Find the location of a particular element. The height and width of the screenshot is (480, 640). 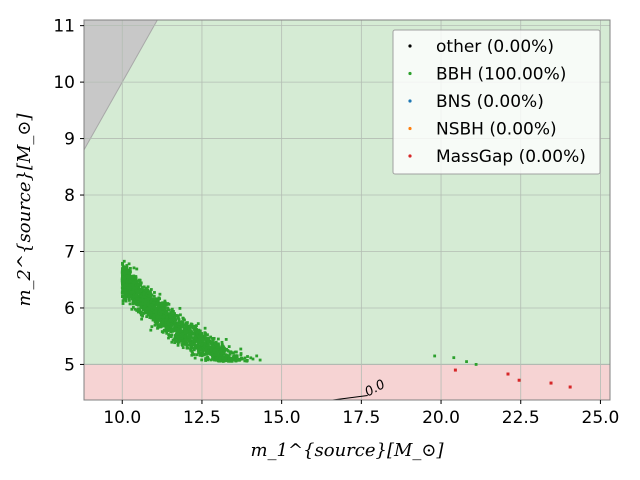

massgap-region is located at coordinates (347, 382).